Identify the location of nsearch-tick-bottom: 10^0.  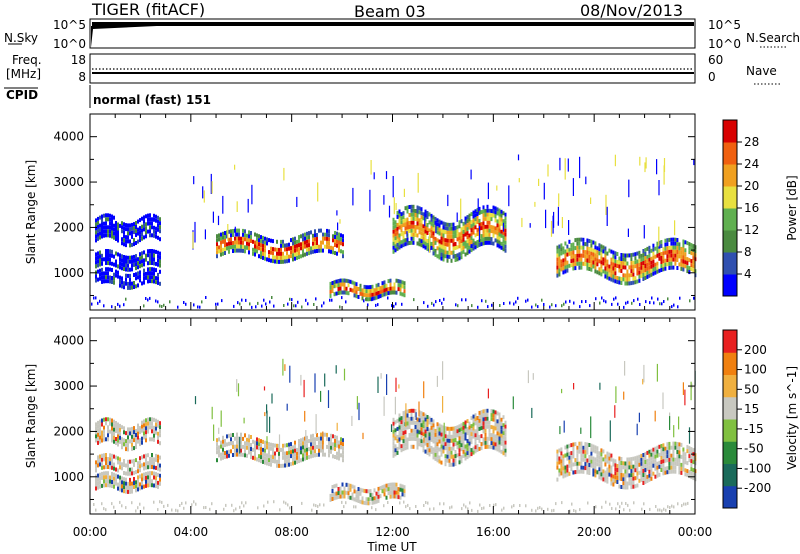
(724, 44).